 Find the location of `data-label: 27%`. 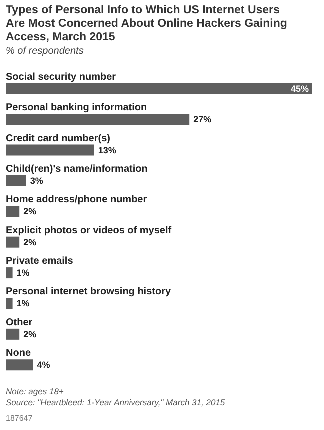

data-label: 27% is located at coordinates (203, 119).